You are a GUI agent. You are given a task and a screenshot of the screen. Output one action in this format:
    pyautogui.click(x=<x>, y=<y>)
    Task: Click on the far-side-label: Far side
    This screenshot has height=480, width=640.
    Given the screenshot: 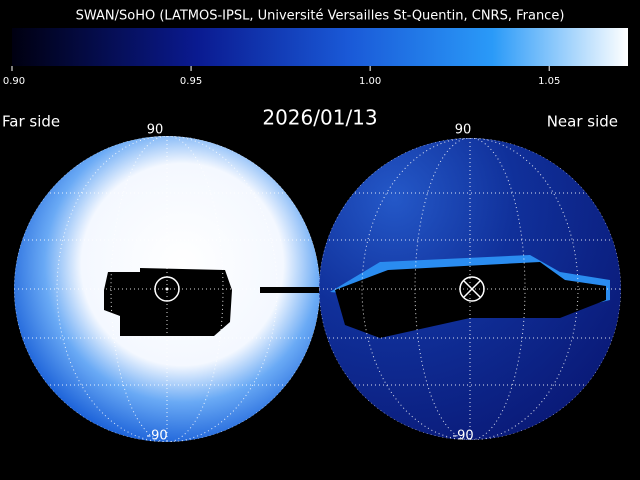 What is the action you would take?
    pyautogui.click(x=31, y=122)
    